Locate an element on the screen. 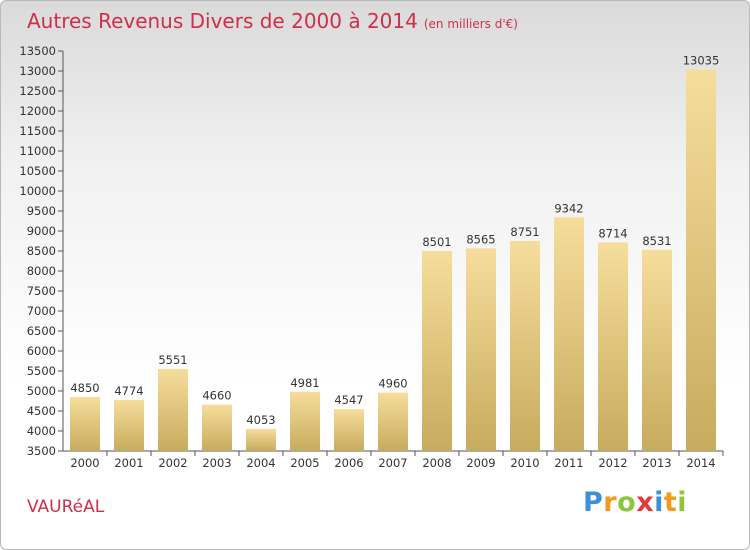 The height and width of the screenshot is (550, 750). y-tick-label: 7000 is located at coordinates (41, 311).